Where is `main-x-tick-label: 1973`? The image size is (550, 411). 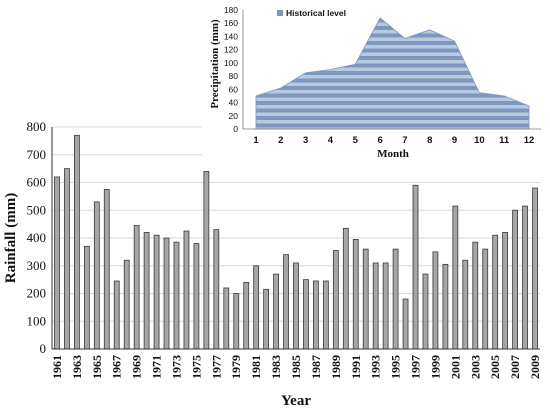
main-x-tick-label: 1973 is located at coordinates (176, 367).